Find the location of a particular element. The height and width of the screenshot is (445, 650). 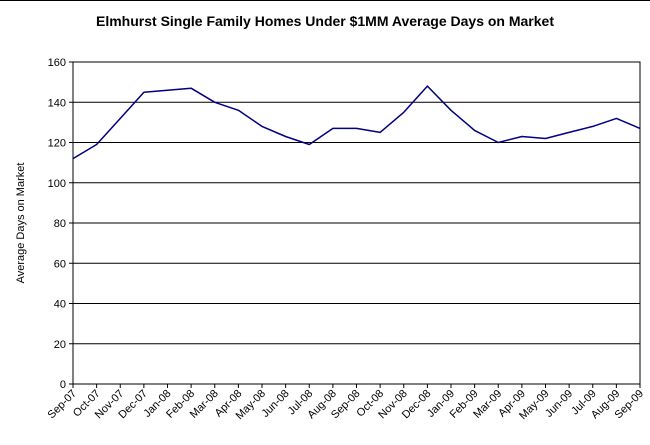

y-tick-label-8: 160 is located at coordinates (57, 63).